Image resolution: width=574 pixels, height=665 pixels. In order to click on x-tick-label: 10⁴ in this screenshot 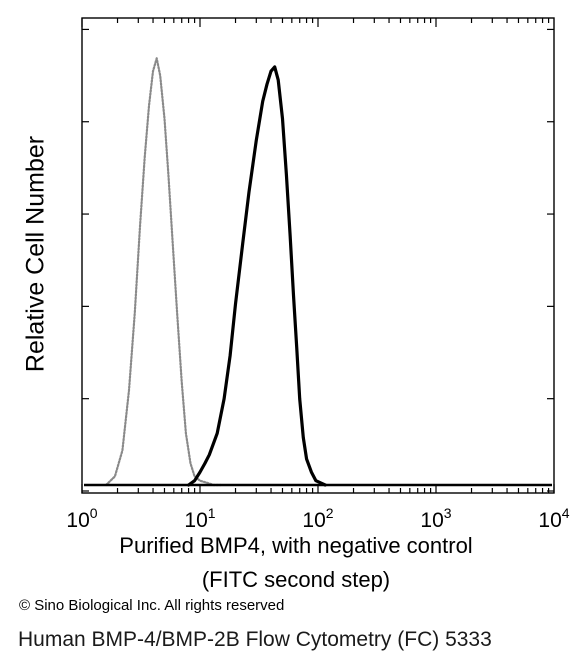, I will do `click(553, 518)`.